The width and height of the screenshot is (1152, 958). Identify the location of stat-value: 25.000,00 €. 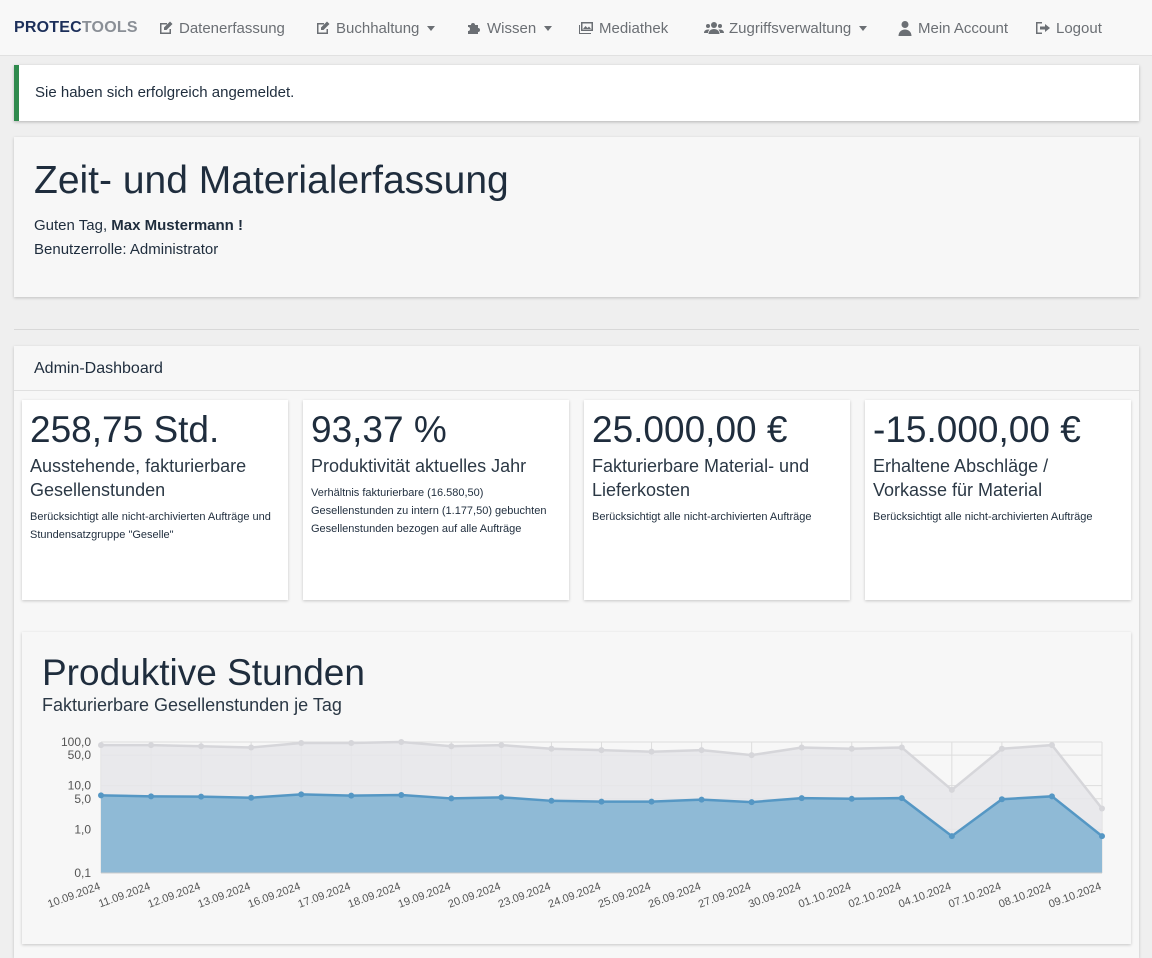
(690, 429).